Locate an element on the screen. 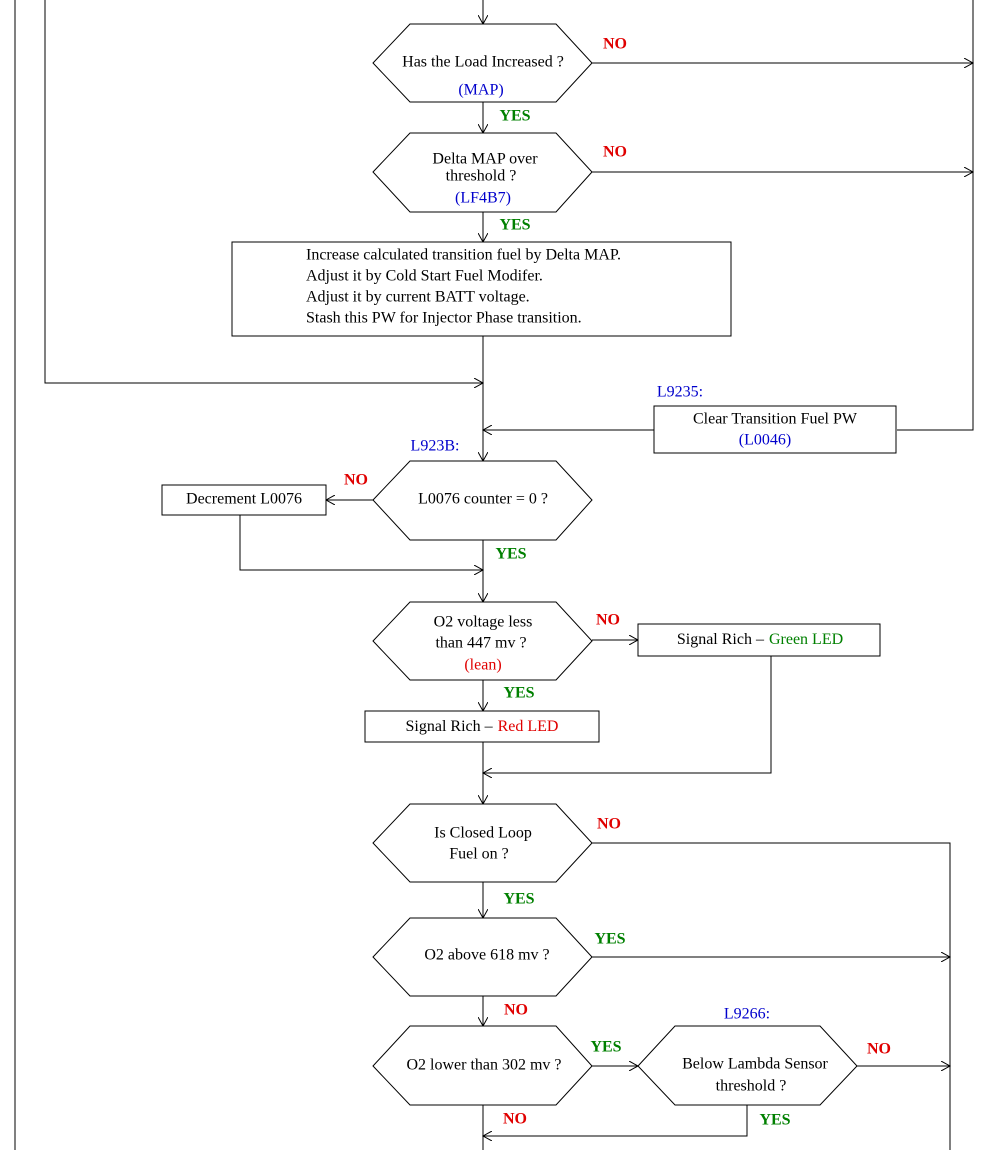 This screenshot has height=1150, width=1000. process-text: Adjust it by Cold Start Fuel Modifer. is located at coordinates (424, 276).